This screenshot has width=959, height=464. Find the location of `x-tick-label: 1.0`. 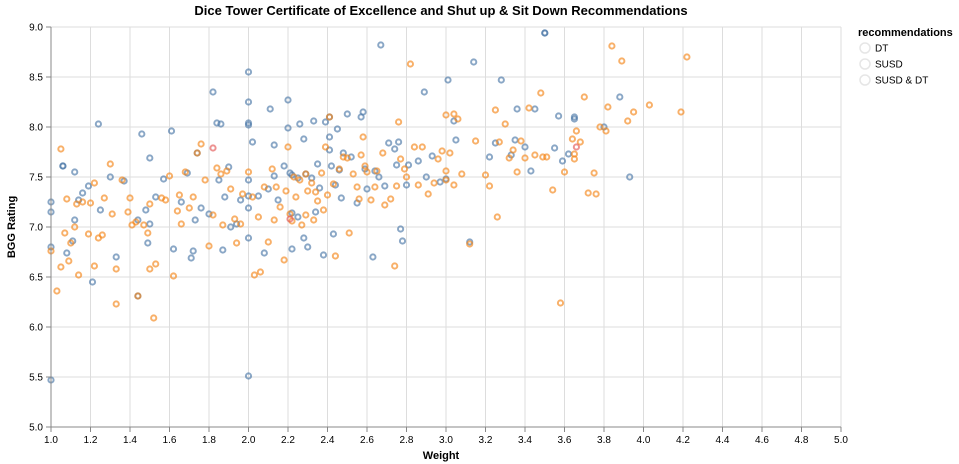

x-tick-label: 1.0 is located at coordinates (51, 440).